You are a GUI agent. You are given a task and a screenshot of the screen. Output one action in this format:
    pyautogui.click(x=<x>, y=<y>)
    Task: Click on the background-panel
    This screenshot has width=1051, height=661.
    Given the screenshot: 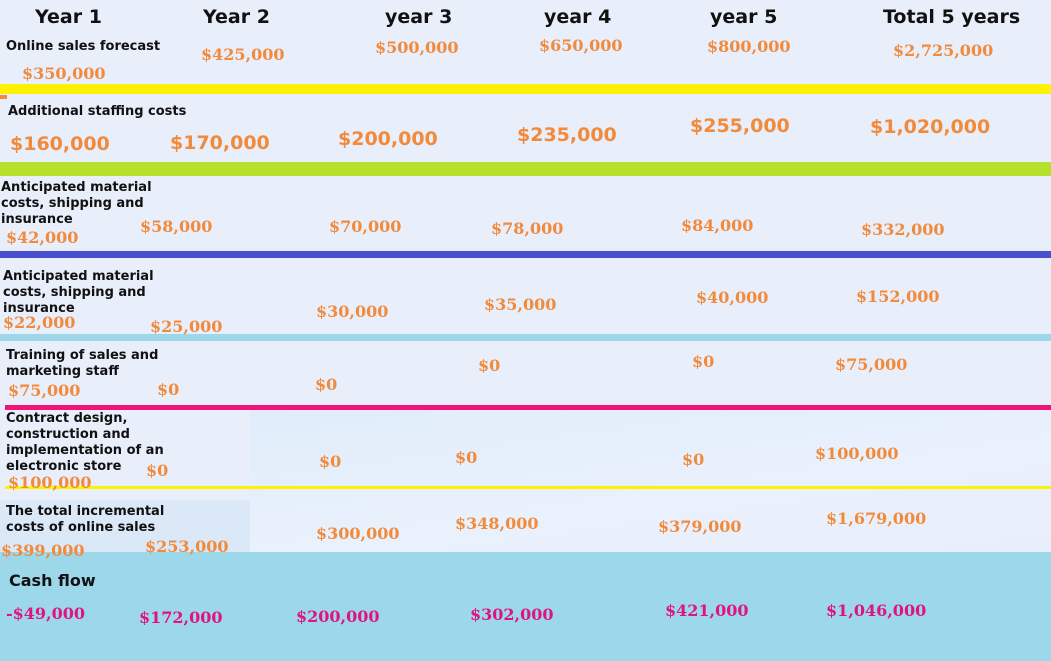 What is the action you would take?
    pyautogui.click(x=125, y=526)
    